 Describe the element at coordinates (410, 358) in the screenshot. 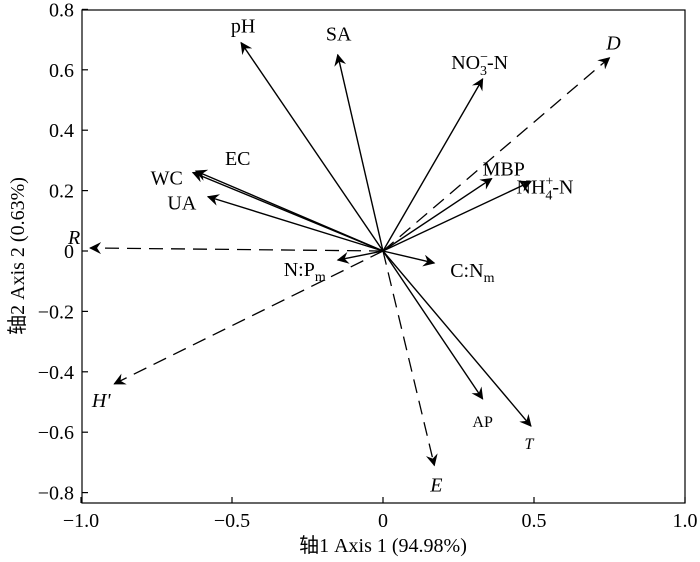

I see `vector-arrow-e` at that location.